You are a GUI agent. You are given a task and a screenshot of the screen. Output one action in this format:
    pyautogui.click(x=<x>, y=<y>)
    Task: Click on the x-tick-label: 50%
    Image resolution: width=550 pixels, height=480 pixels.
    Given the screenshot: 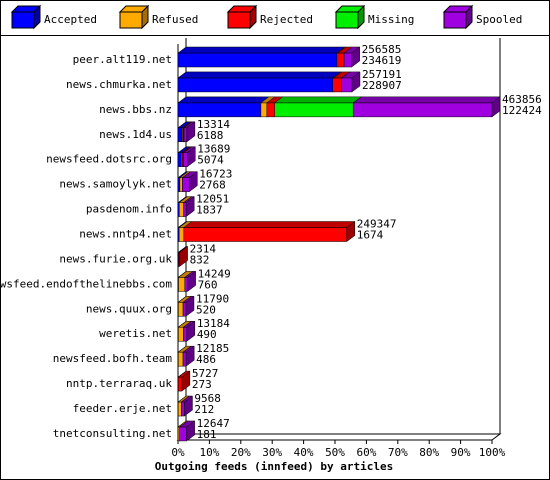 What is the action you would take?
    pyautogui.click(x=335, y=452)
    